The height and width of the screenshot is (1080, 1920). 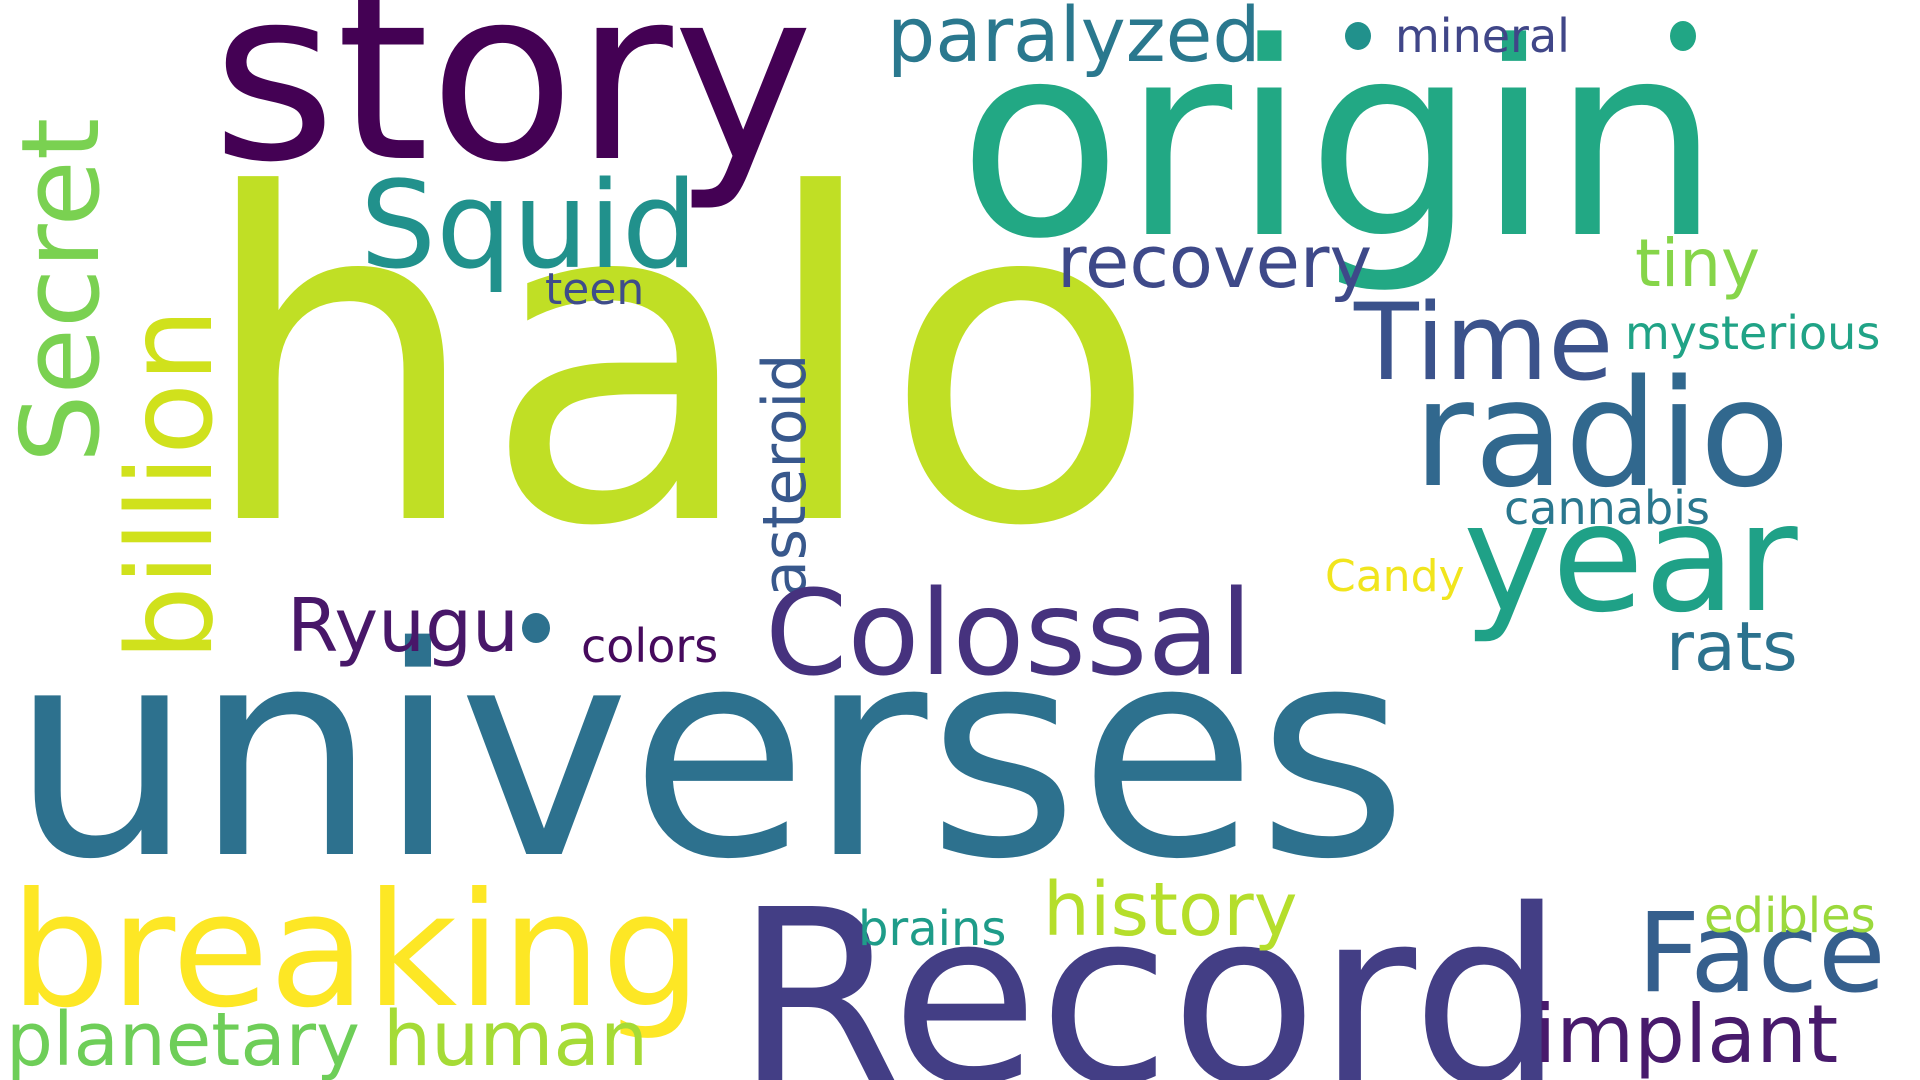 What do you see at coordinates (1732, 647) in the screenshot?
I see `word-rats: rats` at bounding box center [1732, 647].